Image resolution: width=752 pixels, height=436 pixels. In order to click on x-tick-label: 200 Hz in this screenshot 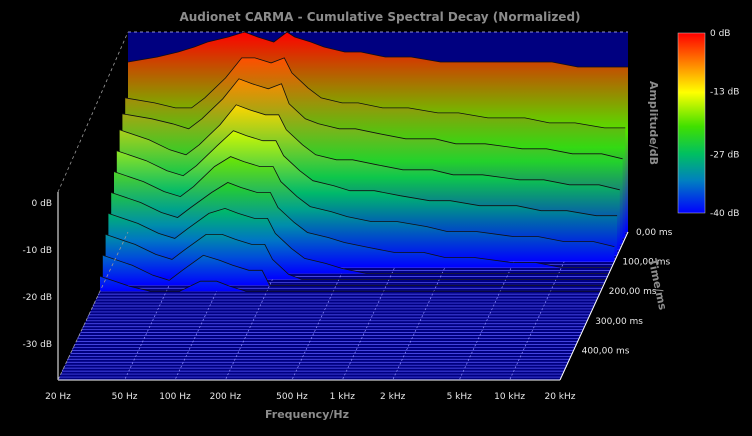, I will do `click(226, 397)`.